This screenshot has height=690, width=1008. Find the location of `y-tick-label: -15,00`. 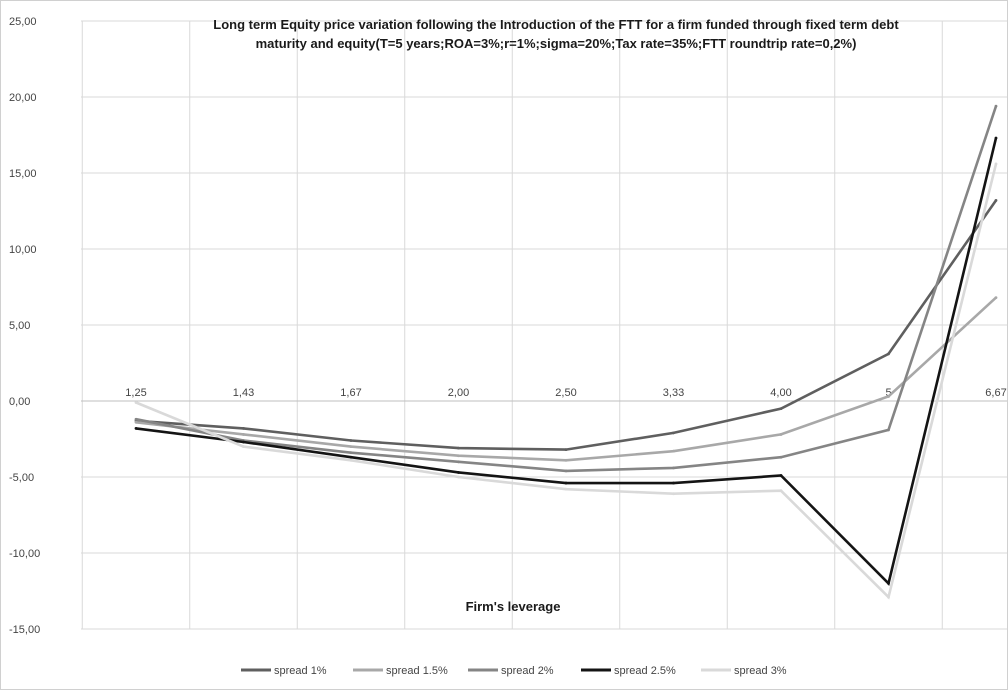

y-tick-label: -15,00 is located at coordinates (24, 630).